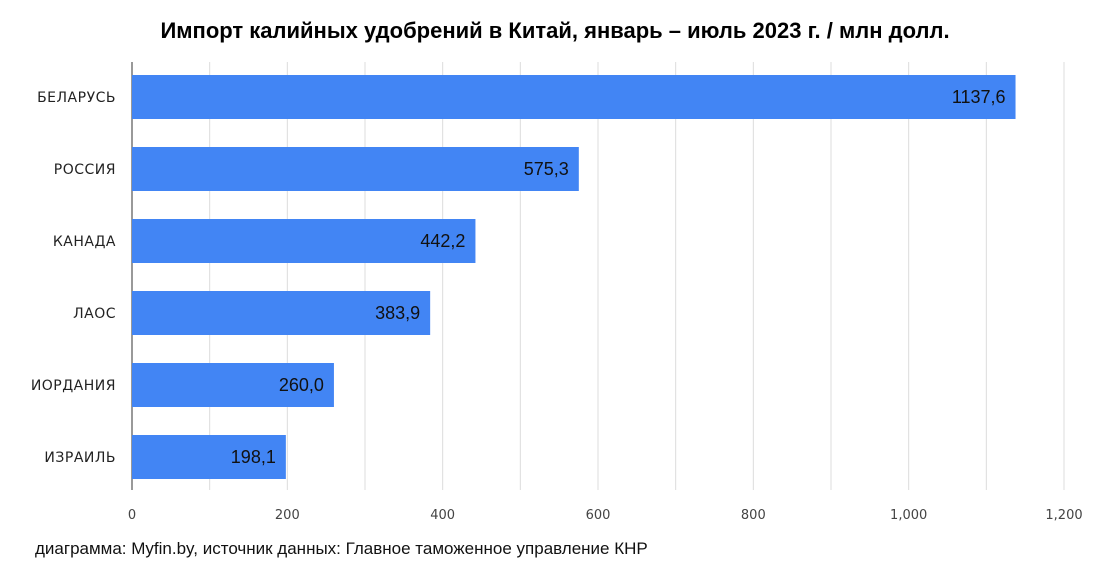 This screenshot has width=1100, height=572. I want to click on x-tick-label: 200, so click(287, 515).